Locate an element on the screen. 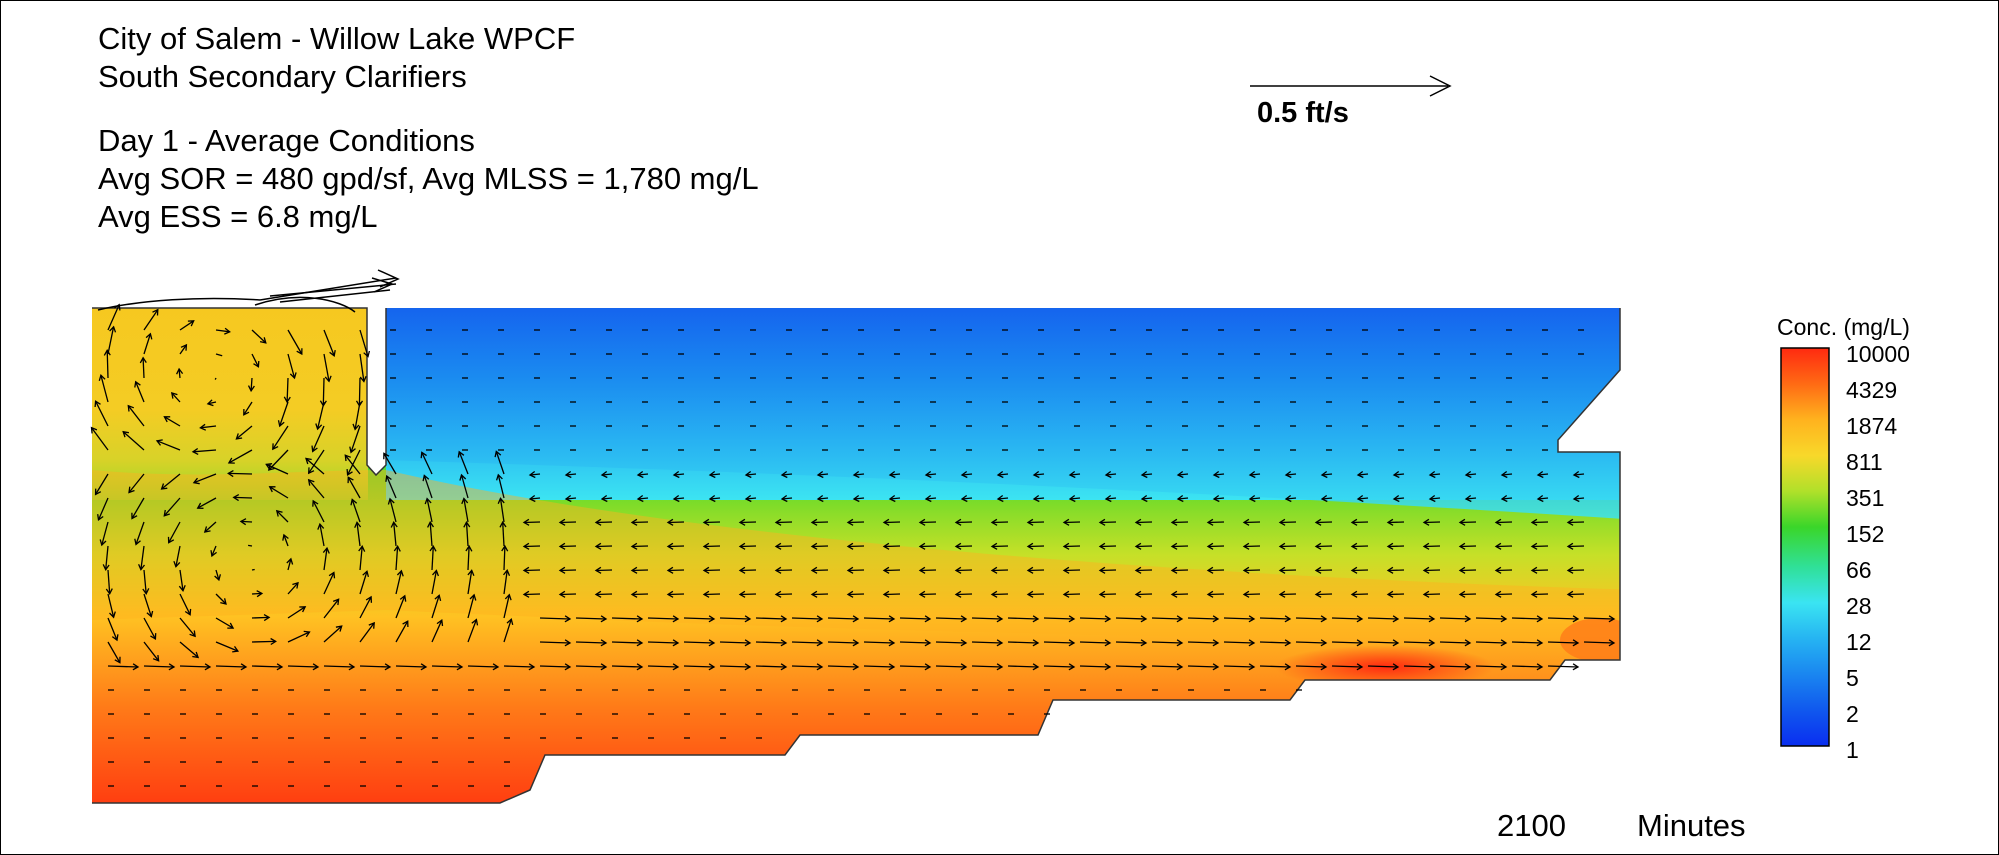 The width and height of the screenshot is (1999, 855). legend-label: 1 is located at coordinates (1852, 750).